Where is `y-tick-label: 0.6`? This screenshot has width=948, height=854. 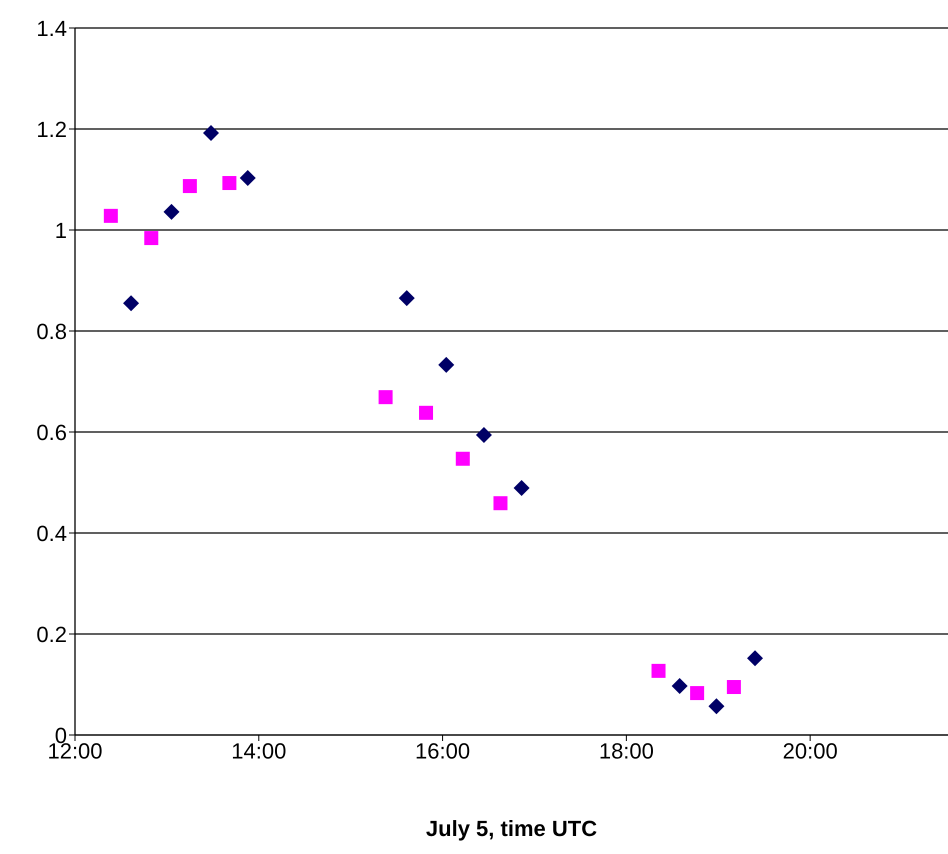 y-tick-label: 0.6 is located at coordinates (51, 432).